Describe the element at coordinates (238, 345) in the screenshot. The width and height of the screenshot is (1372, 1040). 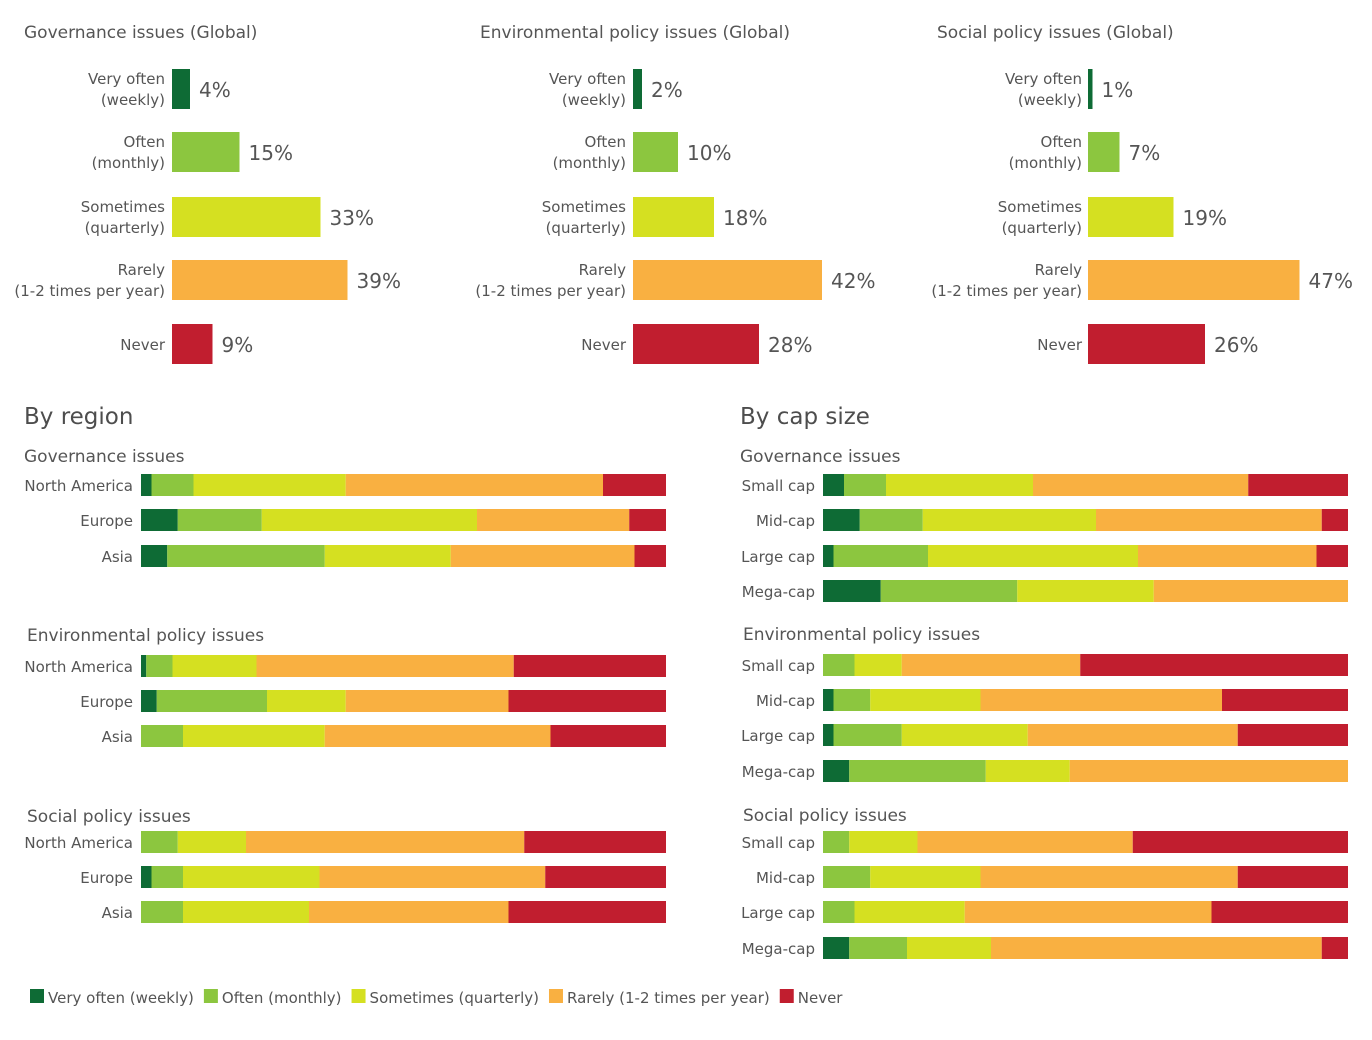
I see `data-label: 9%` at that location.